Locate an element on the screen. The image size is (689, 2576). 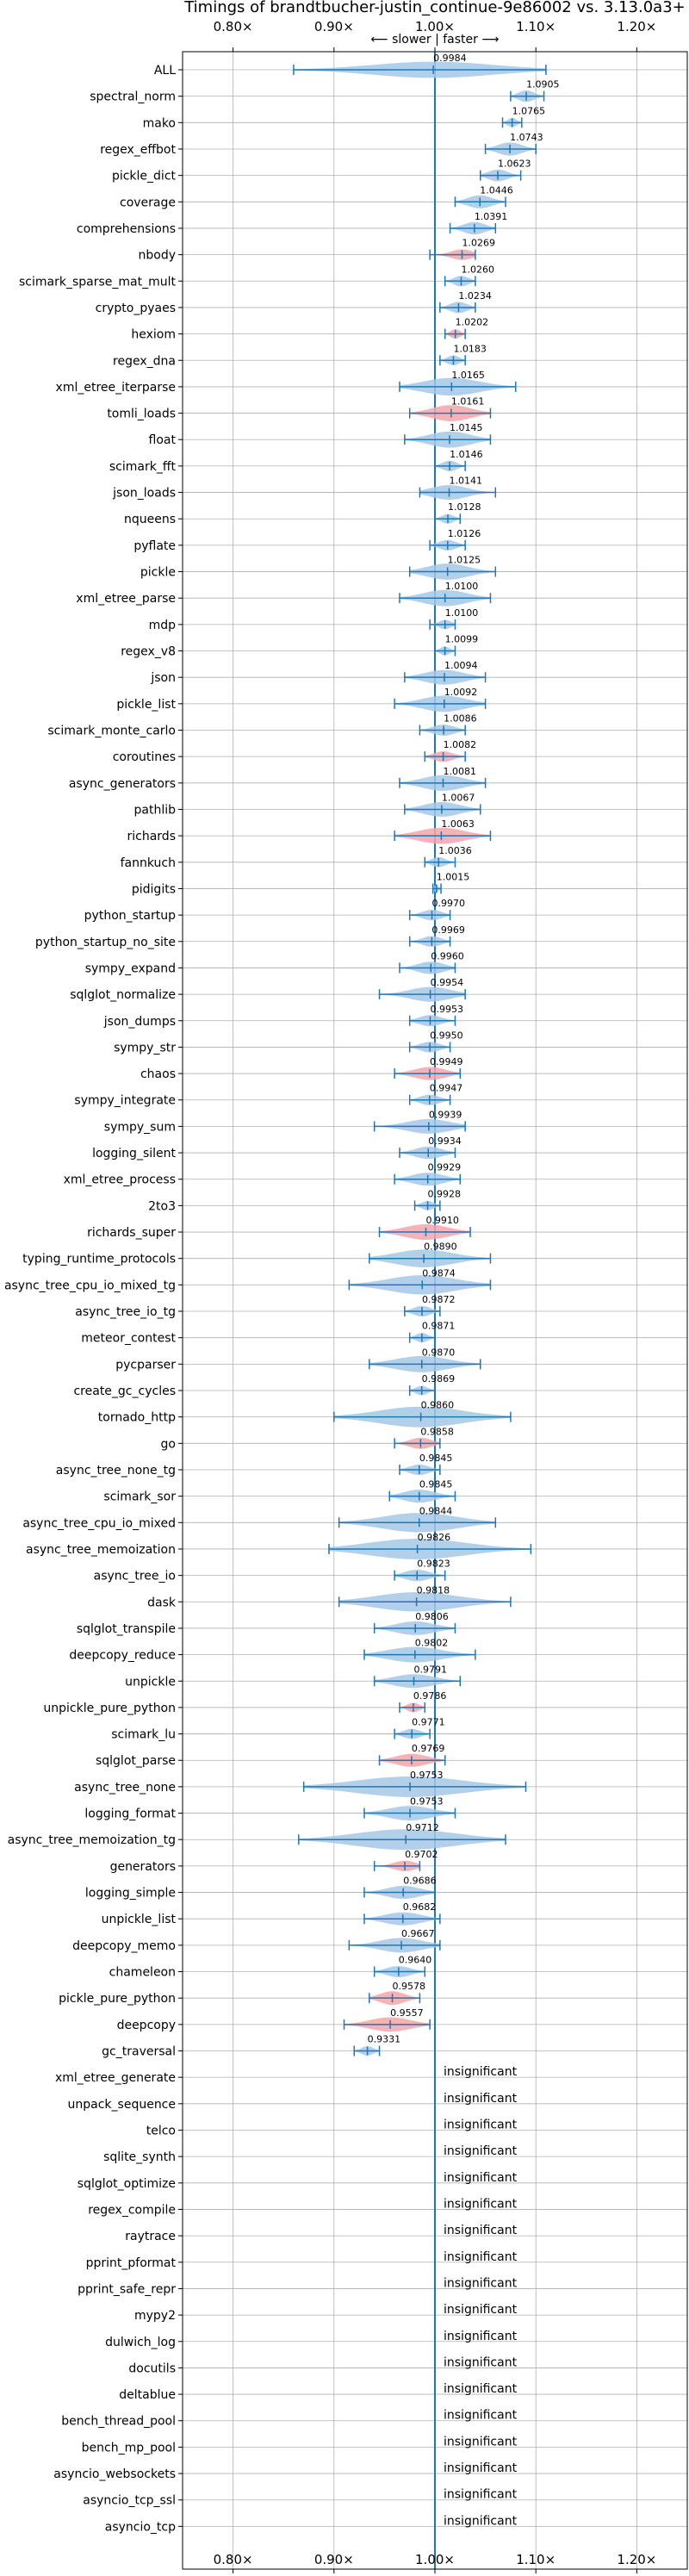
value-label: 0.9753 is located at coordinates (427, 1776).